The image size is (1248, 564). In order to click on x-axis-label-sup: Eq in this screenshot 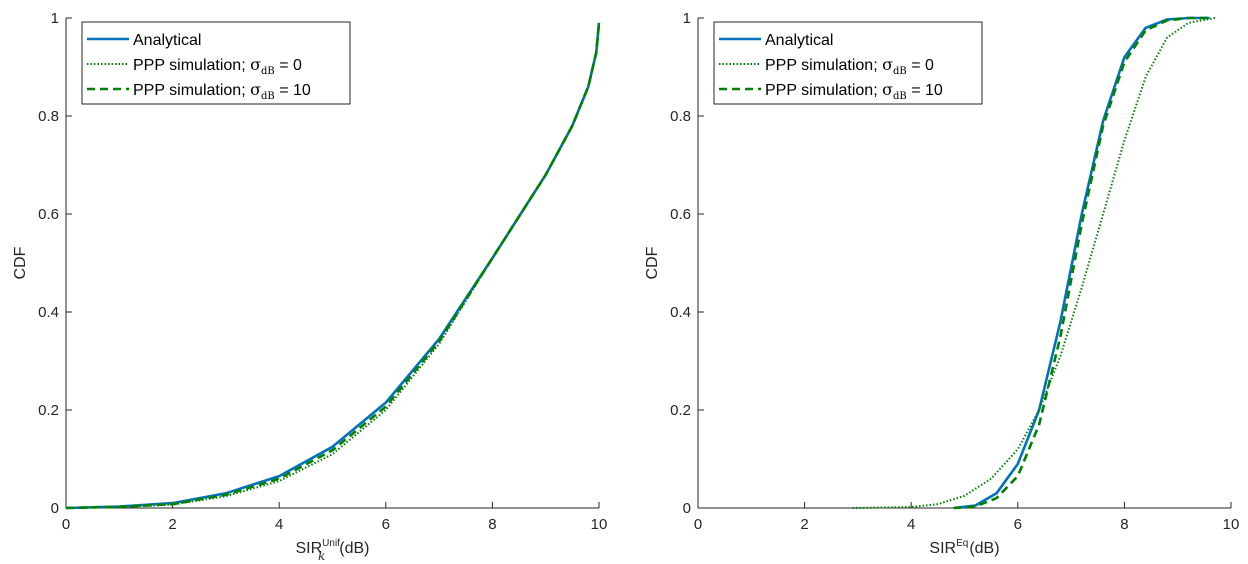, I will do `click(962, 543)`.